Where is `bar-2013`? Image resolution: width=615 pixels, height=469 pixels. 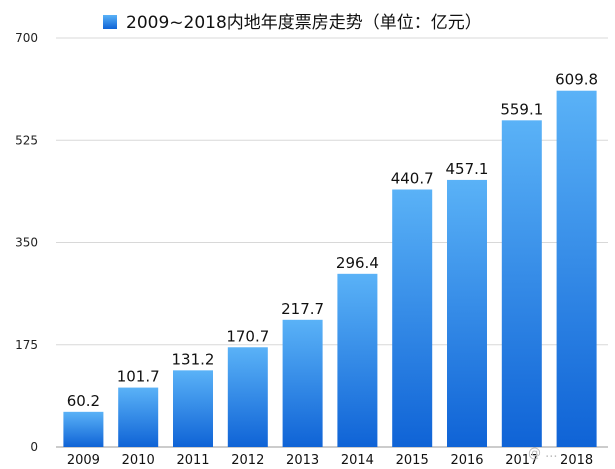 bar-2013 is located at coordinates (303, 383).